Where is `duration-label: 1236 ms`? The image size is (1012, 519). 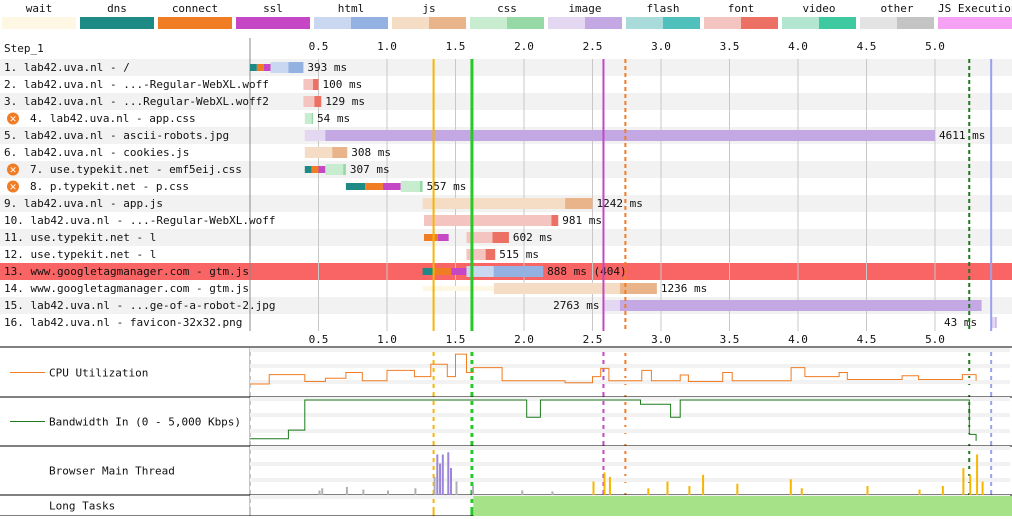 duration-label: 1236 ms is located at coordinates (684, 288).